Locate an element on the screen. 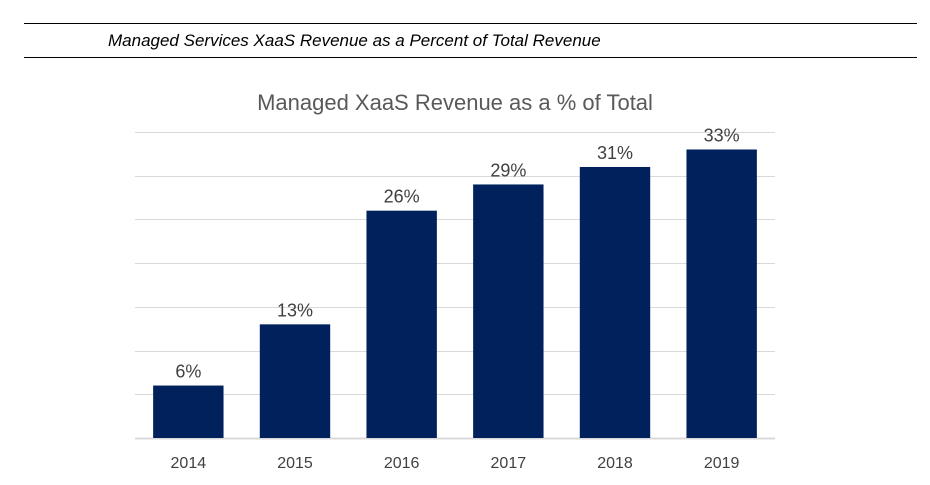 Image resolution: width=930 pixels, height=485 pixels. x-tick-2016: 2016 is located at coordinates (402, 463).